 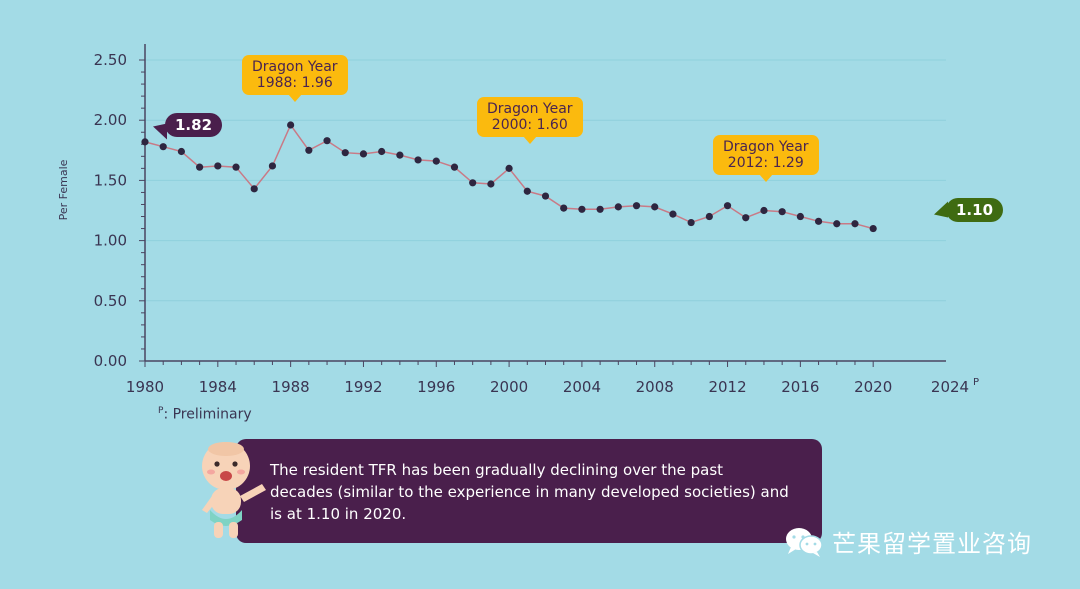 I want to click on wechat-icon, so click(x=804, y=542).